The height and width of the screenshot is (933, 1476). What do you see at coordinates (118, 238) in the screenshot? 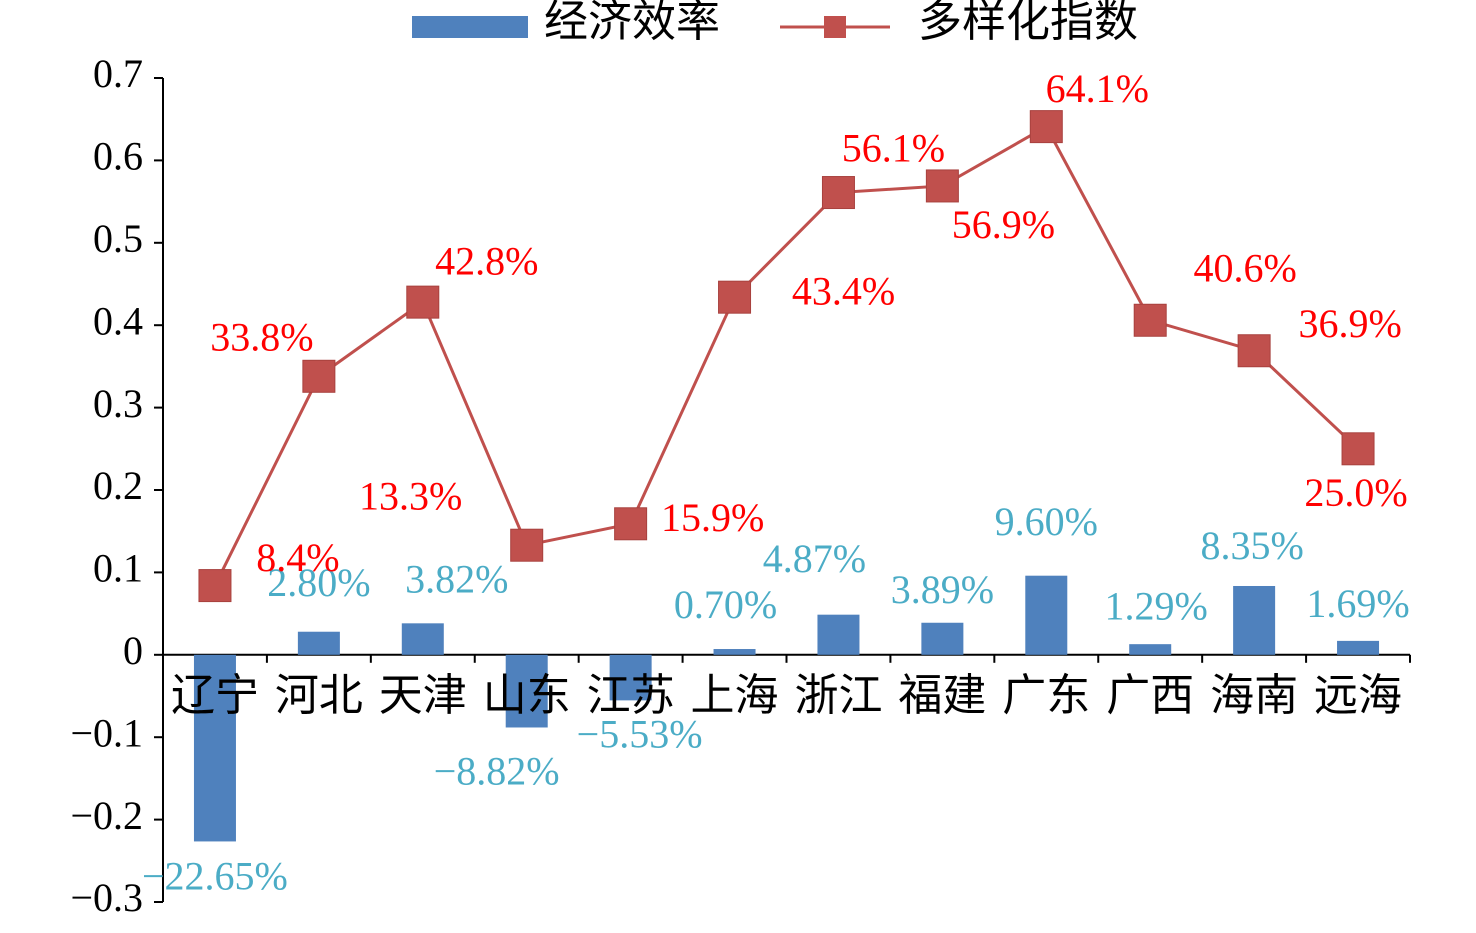
I see `y-tick-label: 0.5` at bounding box center [118, 238].